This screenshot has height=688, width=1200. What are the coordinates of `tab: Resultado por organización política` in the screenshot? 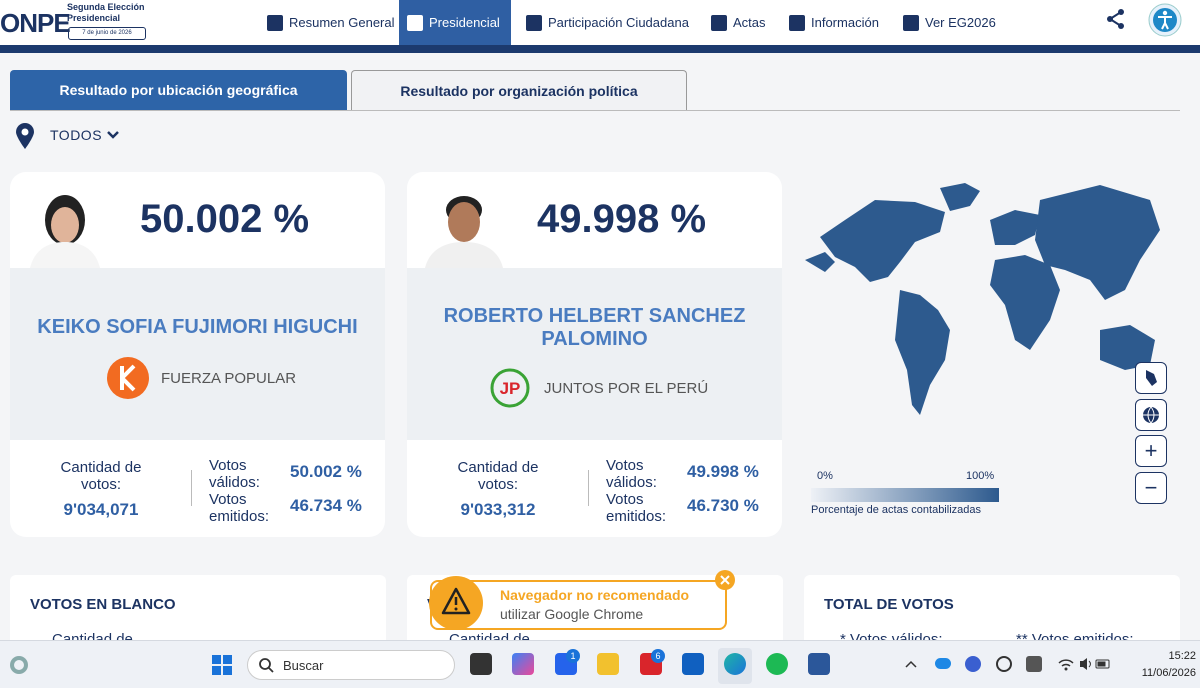 It's located at (519, 90).